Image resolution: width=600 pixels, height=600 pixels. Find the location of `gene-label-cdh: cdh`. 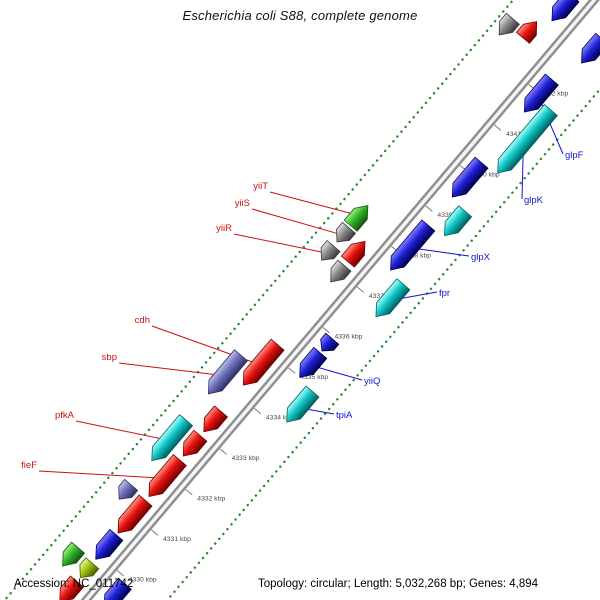

gene-label-cdh: cdh is located at coordinates (142, 320).